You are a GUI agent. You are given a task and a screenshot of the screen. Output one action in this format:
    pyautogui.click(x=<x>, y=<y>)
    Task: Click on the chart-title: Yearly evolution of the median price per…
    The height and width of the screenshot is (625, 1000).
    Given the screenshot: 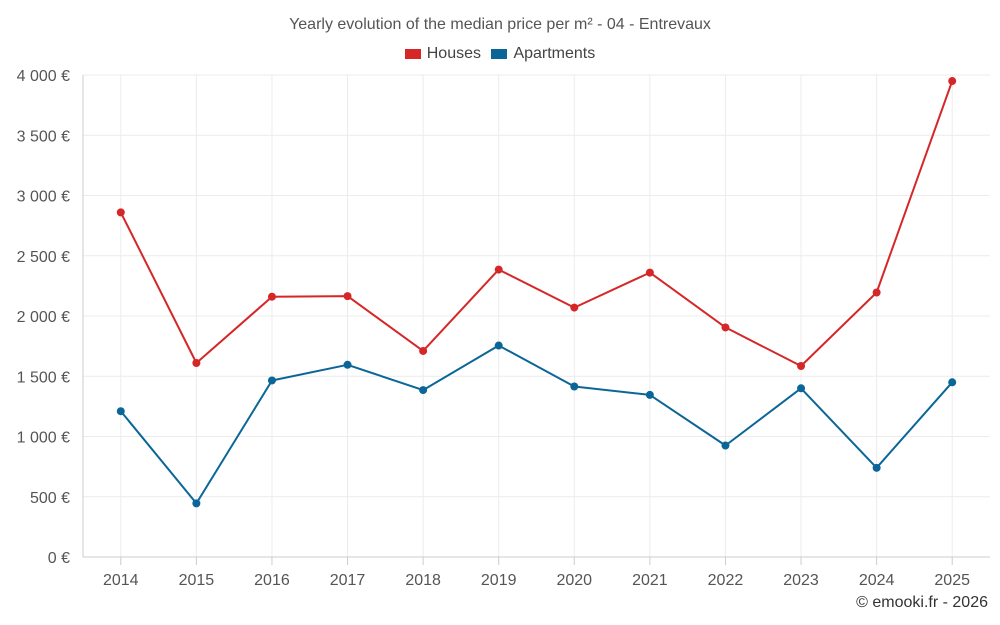 What is the action you would take?
    pyautogui.click(x=500, y=24)
    